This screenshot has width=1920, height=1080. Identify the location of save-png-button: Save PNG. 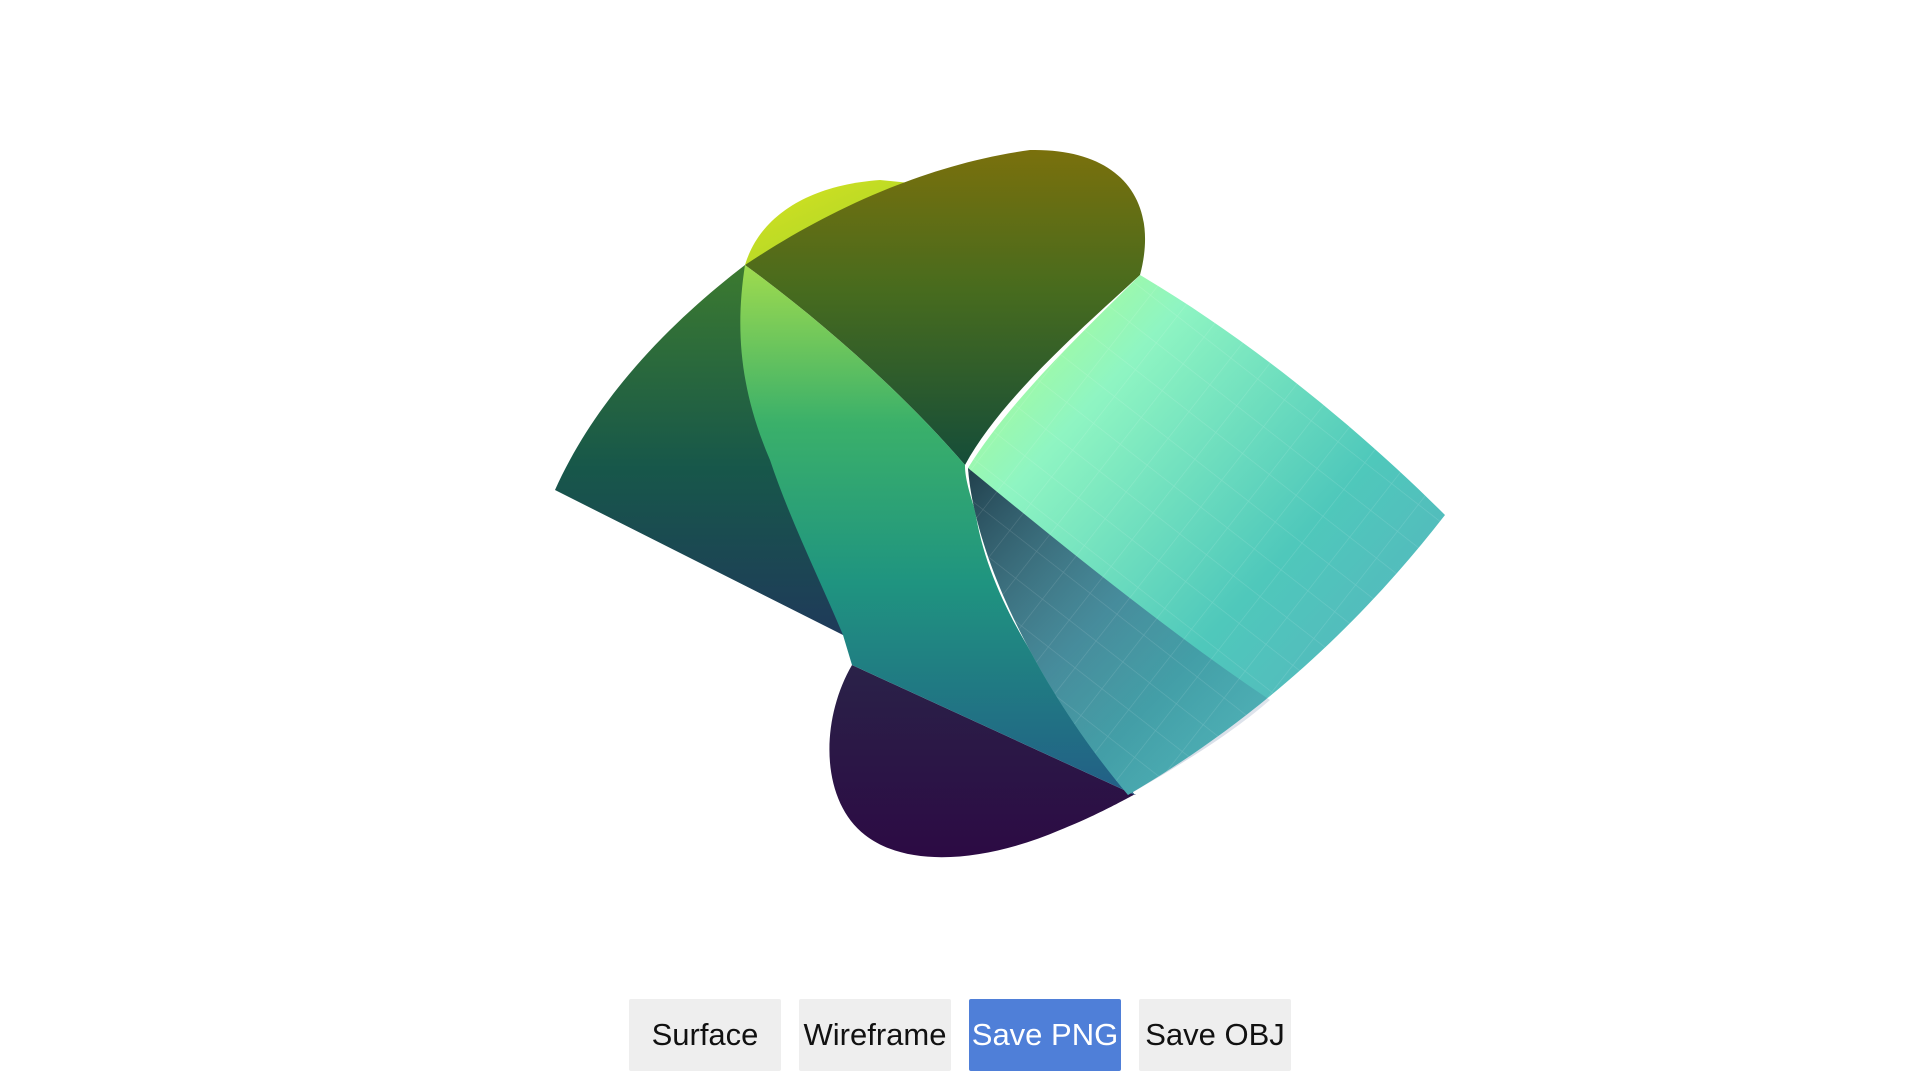
(1045, 1035).